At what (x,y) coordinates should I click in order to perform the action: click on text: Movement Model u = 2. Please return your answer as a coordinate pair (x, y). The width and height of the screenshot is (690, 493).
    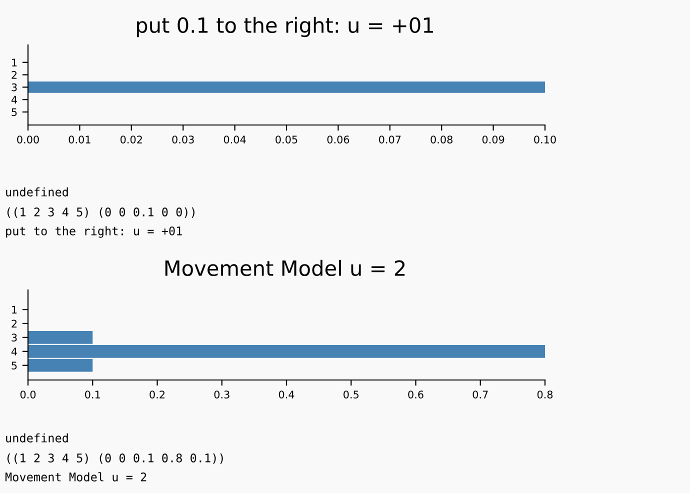
    Looking at the image, I should click on (75, 477).